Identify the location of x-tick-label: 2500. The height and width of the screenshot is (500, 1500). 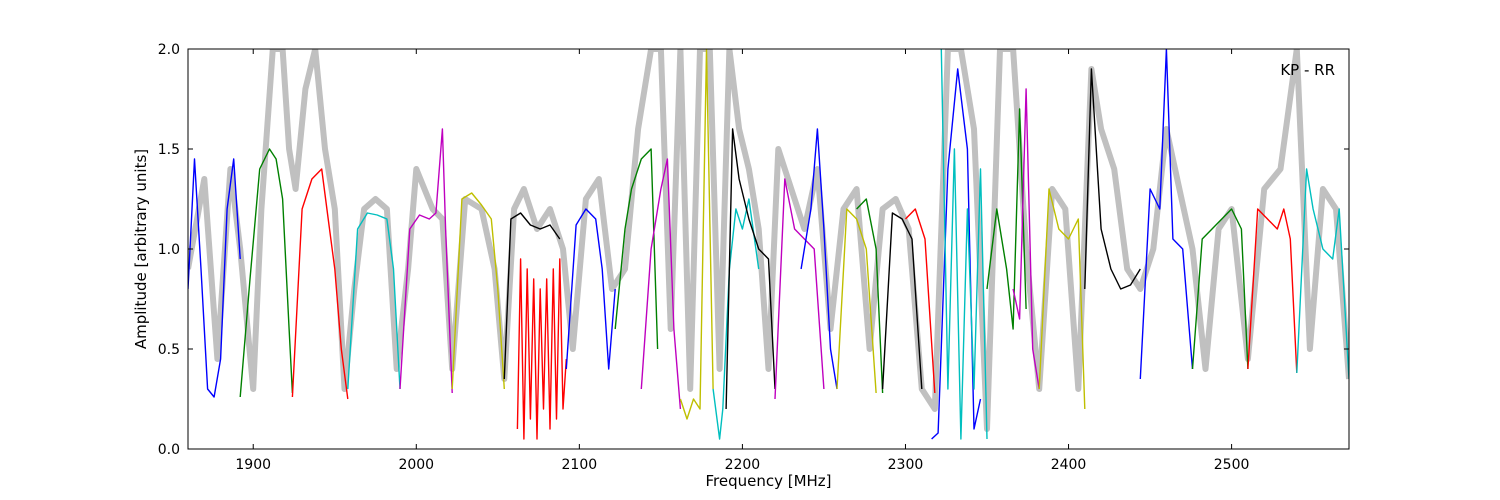
(1232, 465).